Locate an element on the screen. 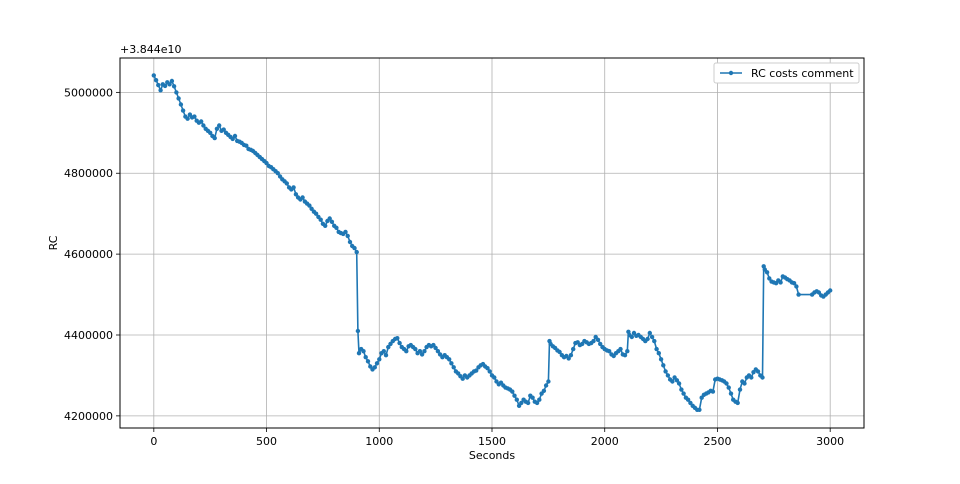 Image resolution: width=960 pixels, height=484 pixels. y-tick-label: 4200000 is located at coordinates (88, 416).